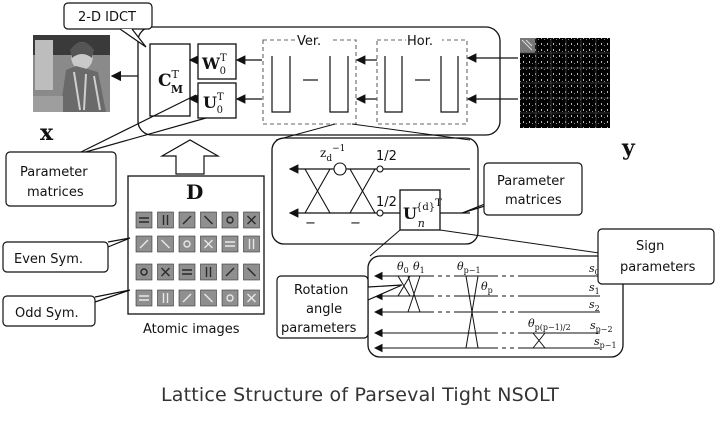 The height and width of the screenshot is (426, 720). What do you see at coordinates (650, 246) in the screenshot?
I see `sign-line1: Sign` at bounding box center [650, 246].